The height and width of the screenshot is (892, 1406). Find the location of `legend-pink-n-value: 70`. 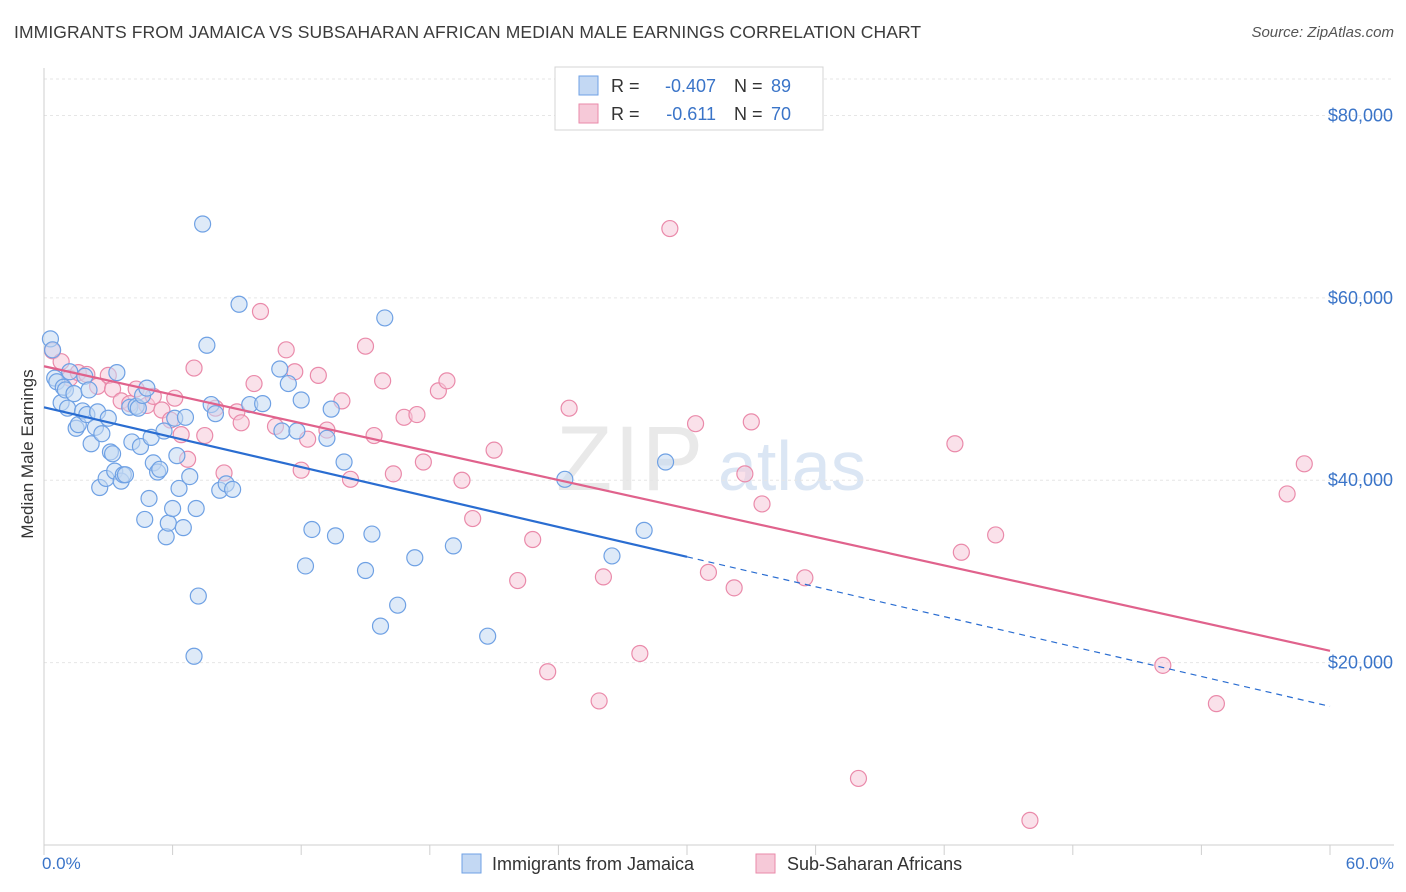

legend-pink-n-value: 70 is located at coordinates (781, 114).